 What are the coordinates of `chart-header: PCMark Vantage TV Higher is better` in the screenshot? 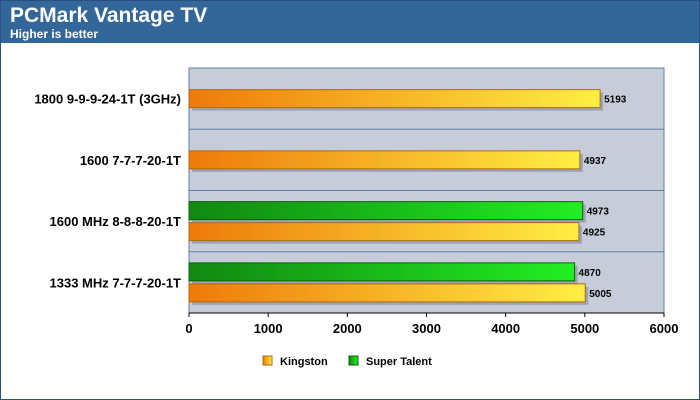 It's located at (350, 22).